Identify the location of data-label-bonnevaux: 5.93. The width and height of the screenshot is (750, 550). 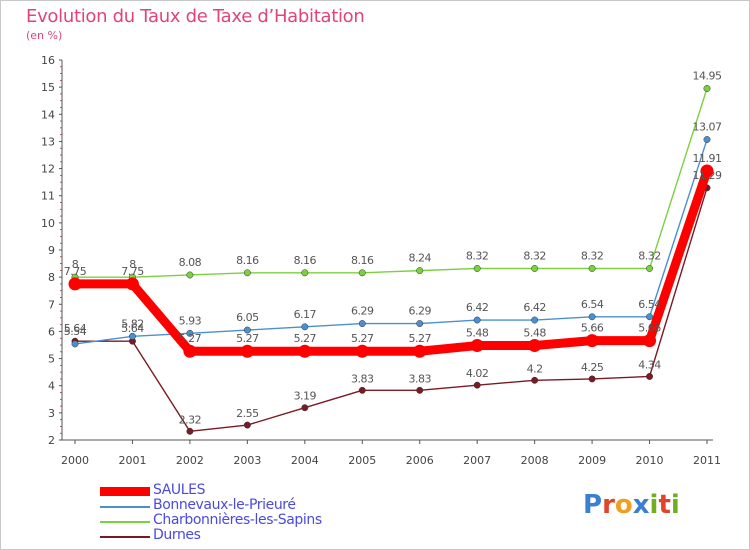
(190, 320).